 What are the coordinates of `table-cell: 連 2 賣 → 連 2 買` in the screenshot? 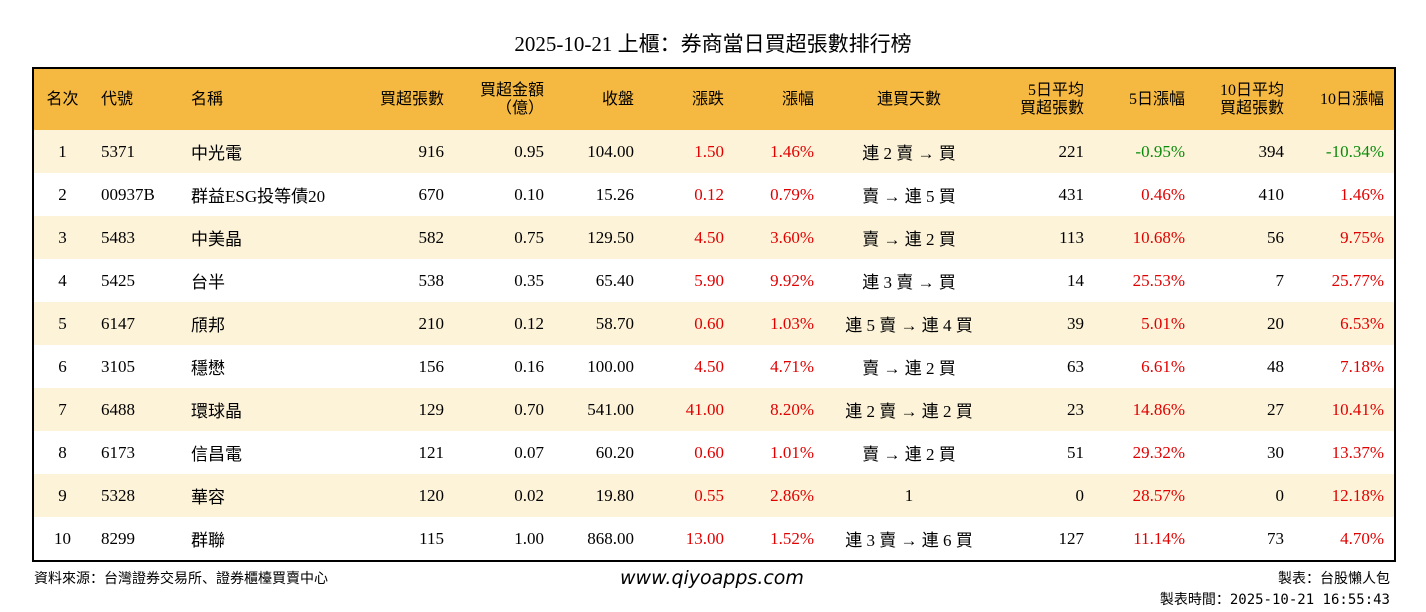 It's located at (909, 409).